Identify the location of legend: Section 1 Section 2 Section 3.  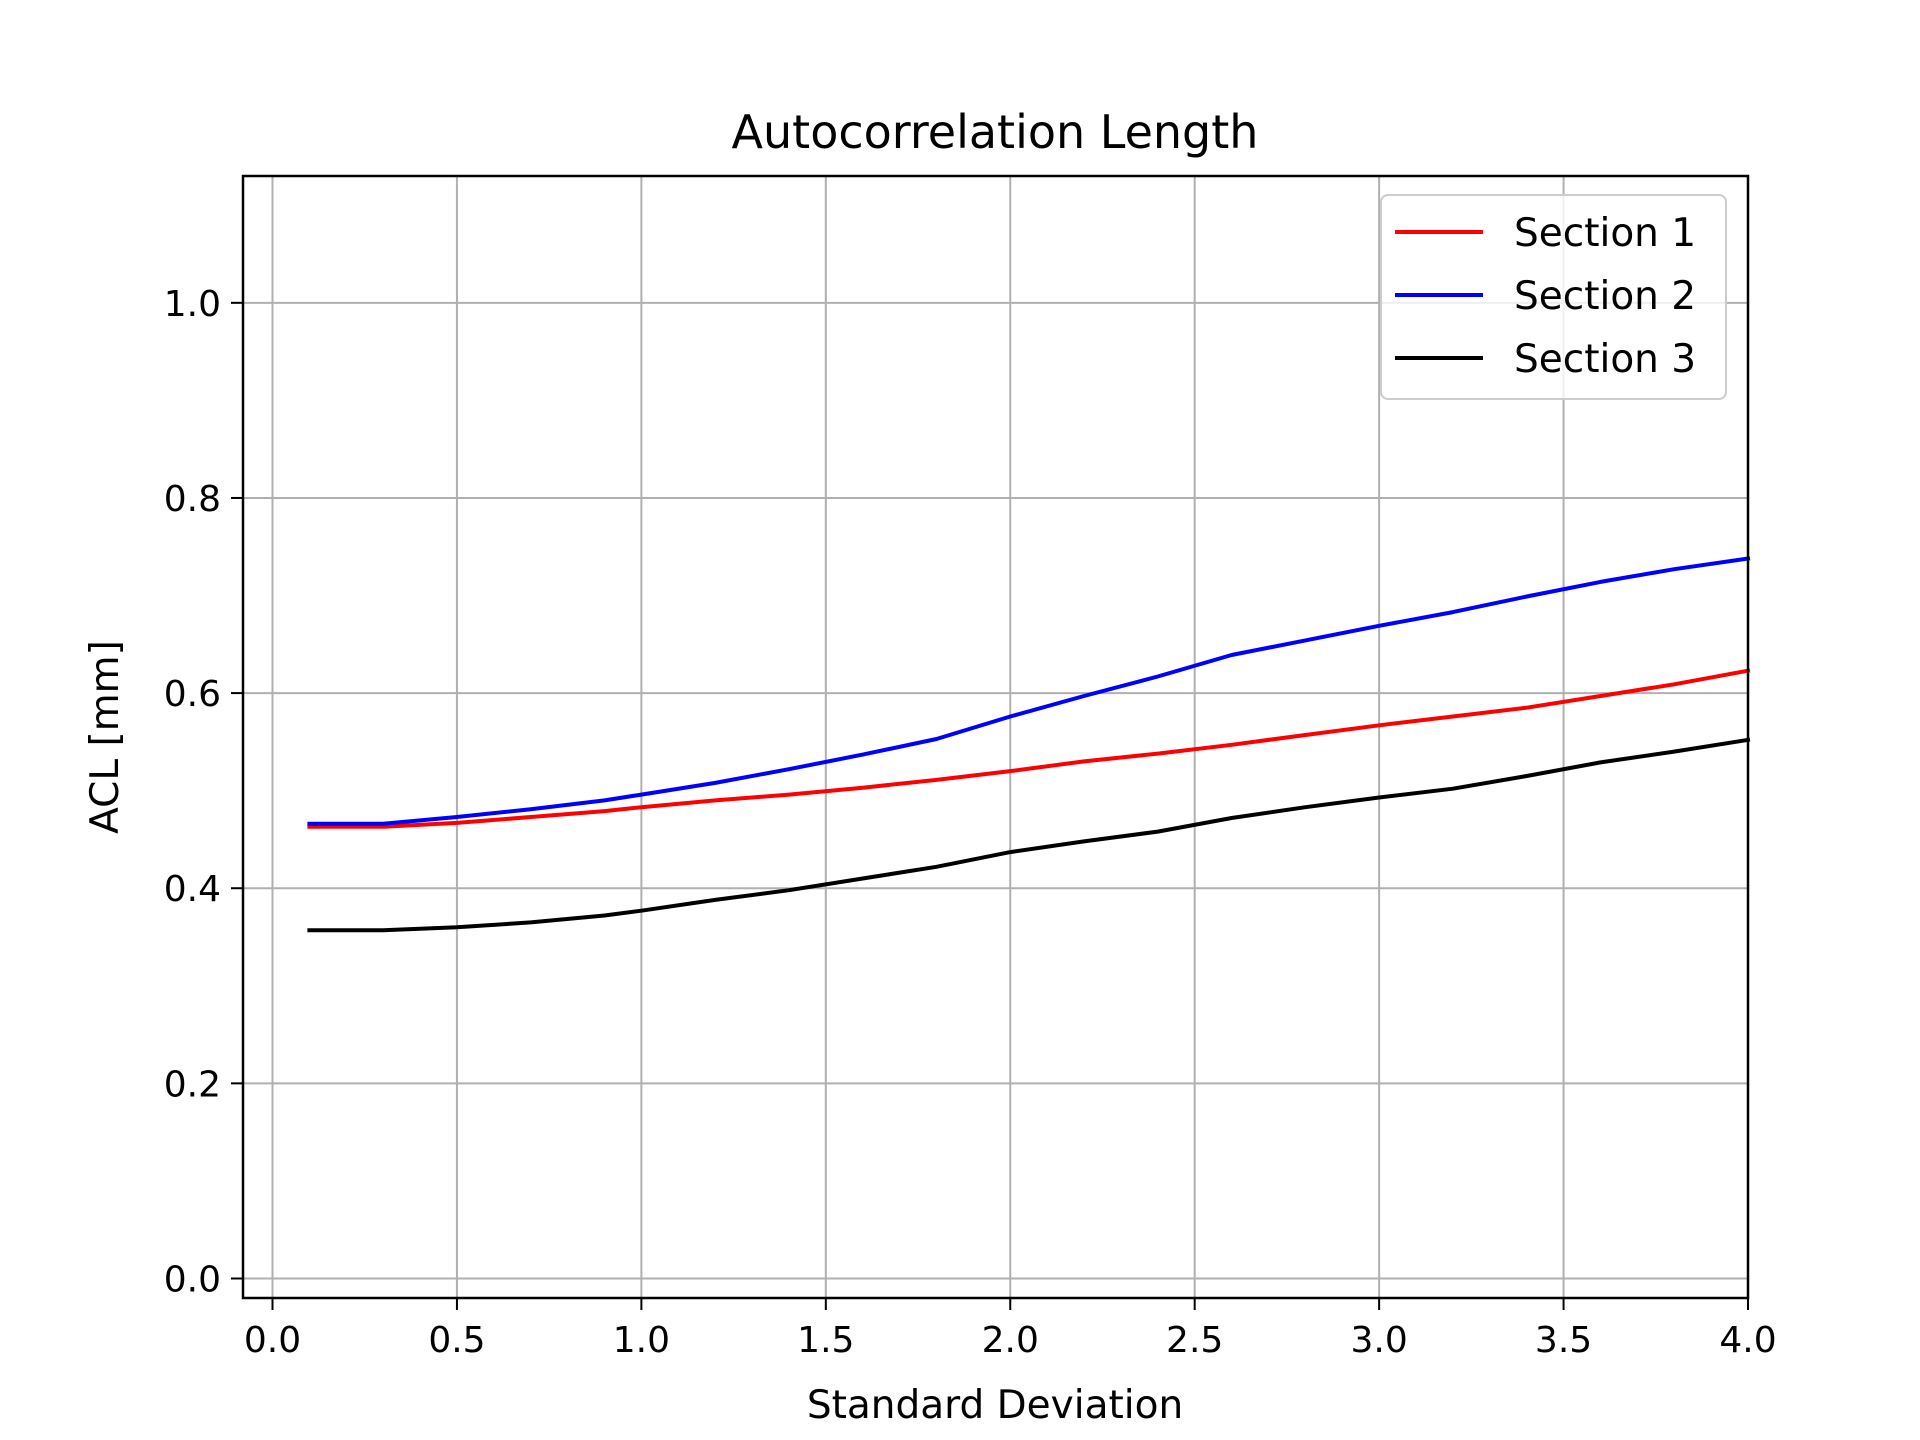
(1553, 297).